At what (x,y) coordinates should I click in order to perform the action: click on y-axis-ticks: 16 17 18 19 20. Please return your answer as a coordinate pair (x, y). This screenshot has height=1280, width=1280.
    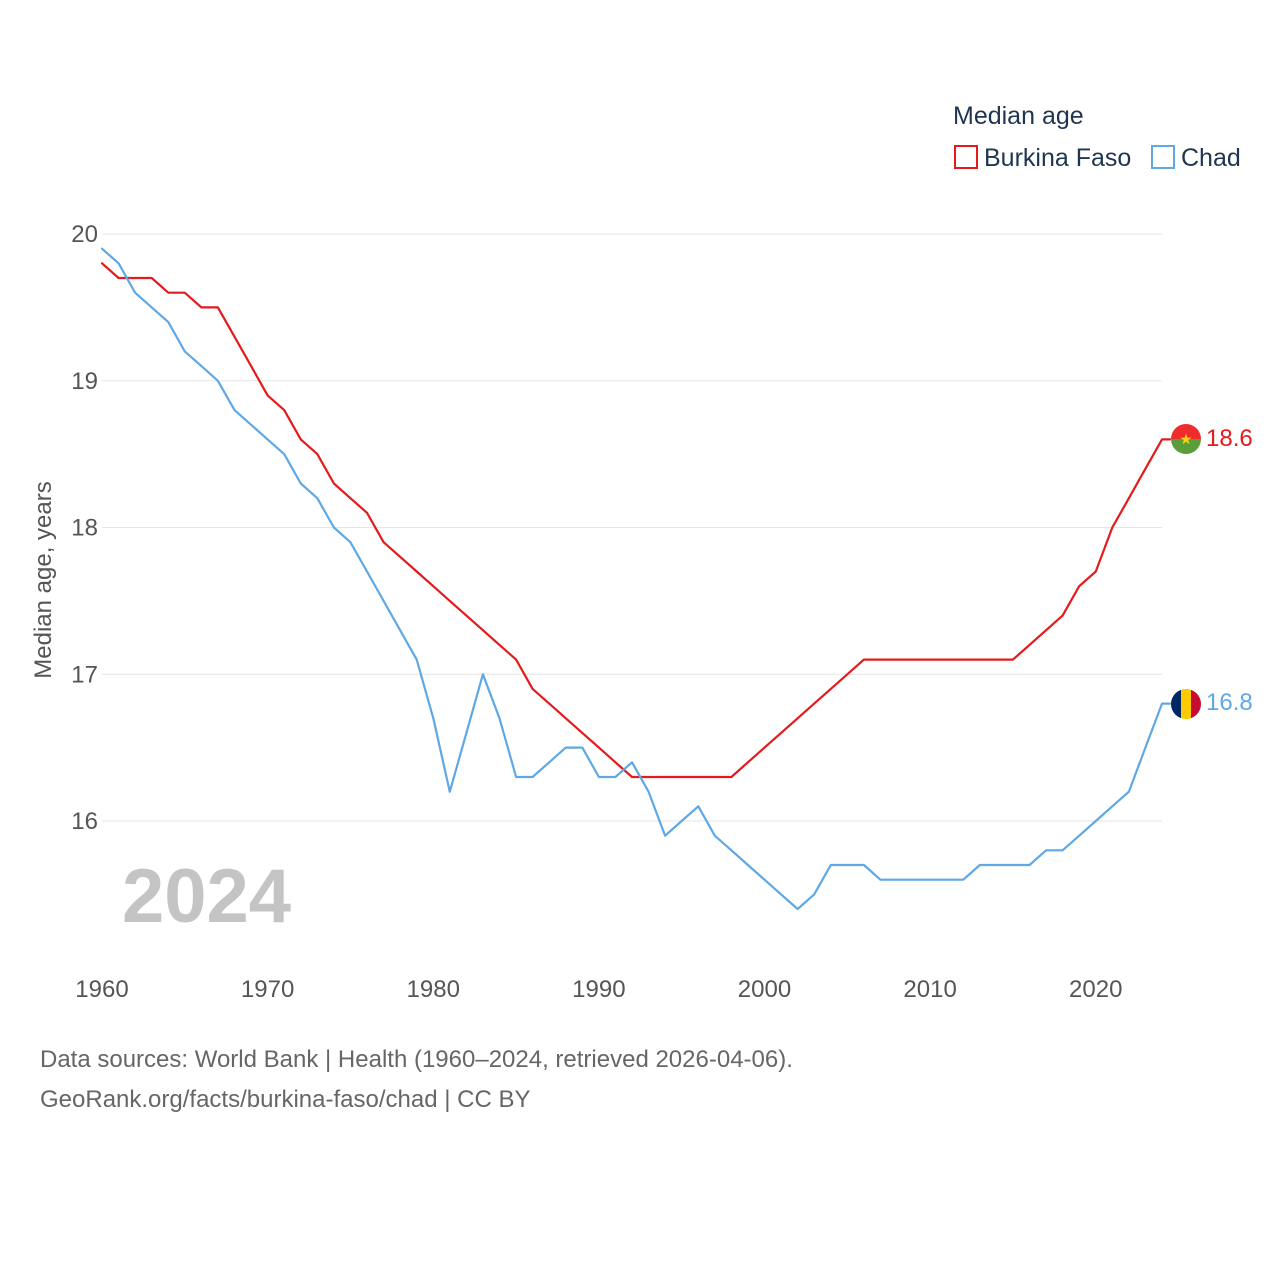
    Looking at the image, I should click on (84, 528).